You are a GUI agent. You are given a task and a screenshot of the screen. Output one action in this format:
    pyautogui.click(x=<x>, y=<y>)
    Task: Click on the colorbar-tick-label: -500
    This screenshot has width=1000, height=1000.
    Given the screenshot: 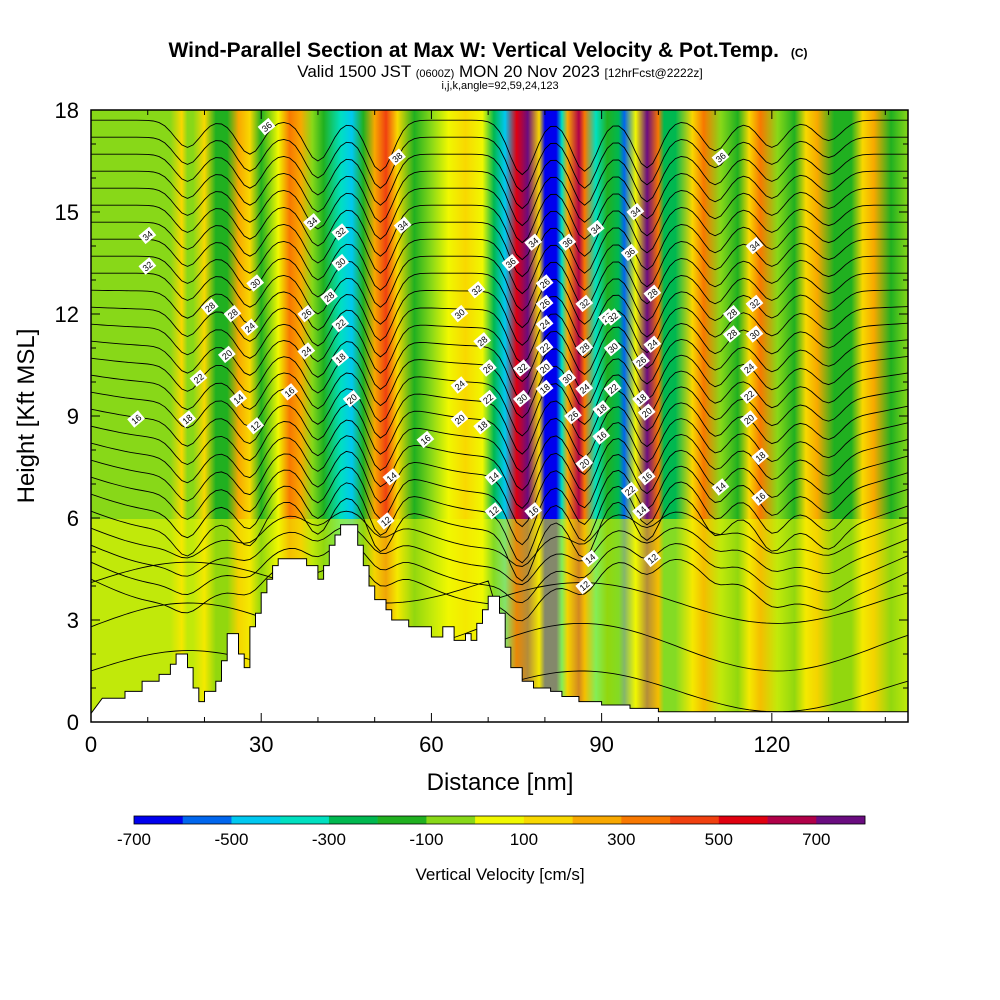 What is the action you would take?
    pyautogui.click(x=231, y=839)
    